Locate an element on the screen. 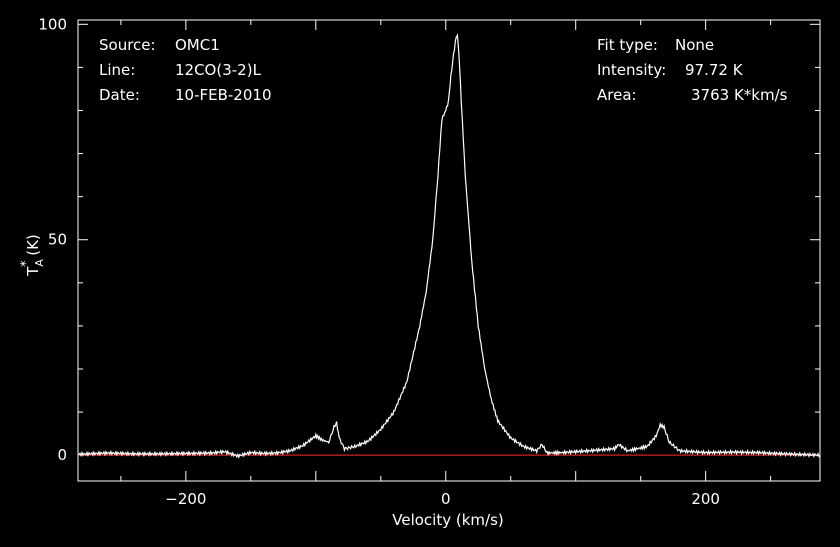 The height and width of the screenshot is (547, 840). date-value: 10-FEB-2010 is located at coordinates (223, 95).